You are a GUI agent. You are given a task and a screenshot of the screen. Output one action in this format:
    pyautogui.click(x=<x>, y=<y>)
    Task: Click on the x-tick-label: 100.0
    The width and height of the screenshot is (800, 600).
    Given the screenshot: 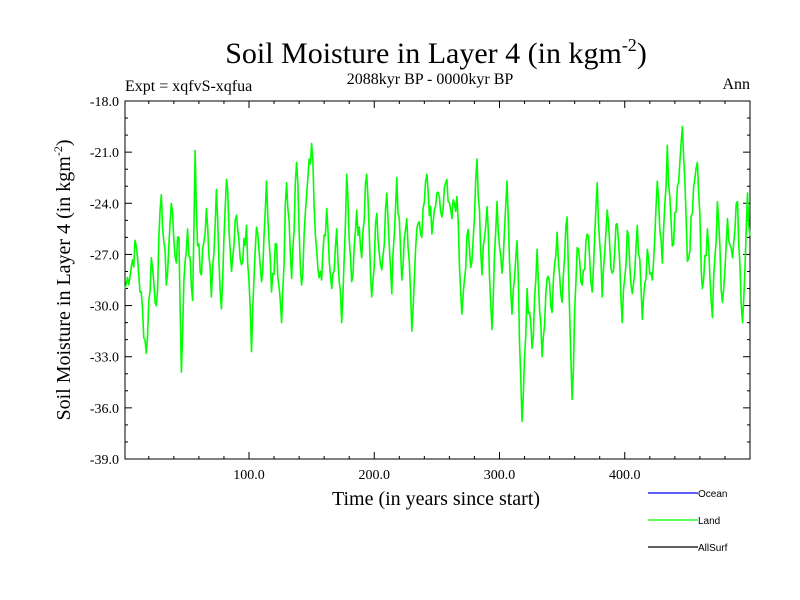 What is the action you would take?
    pyautogui.click(x=249, y=475)
    